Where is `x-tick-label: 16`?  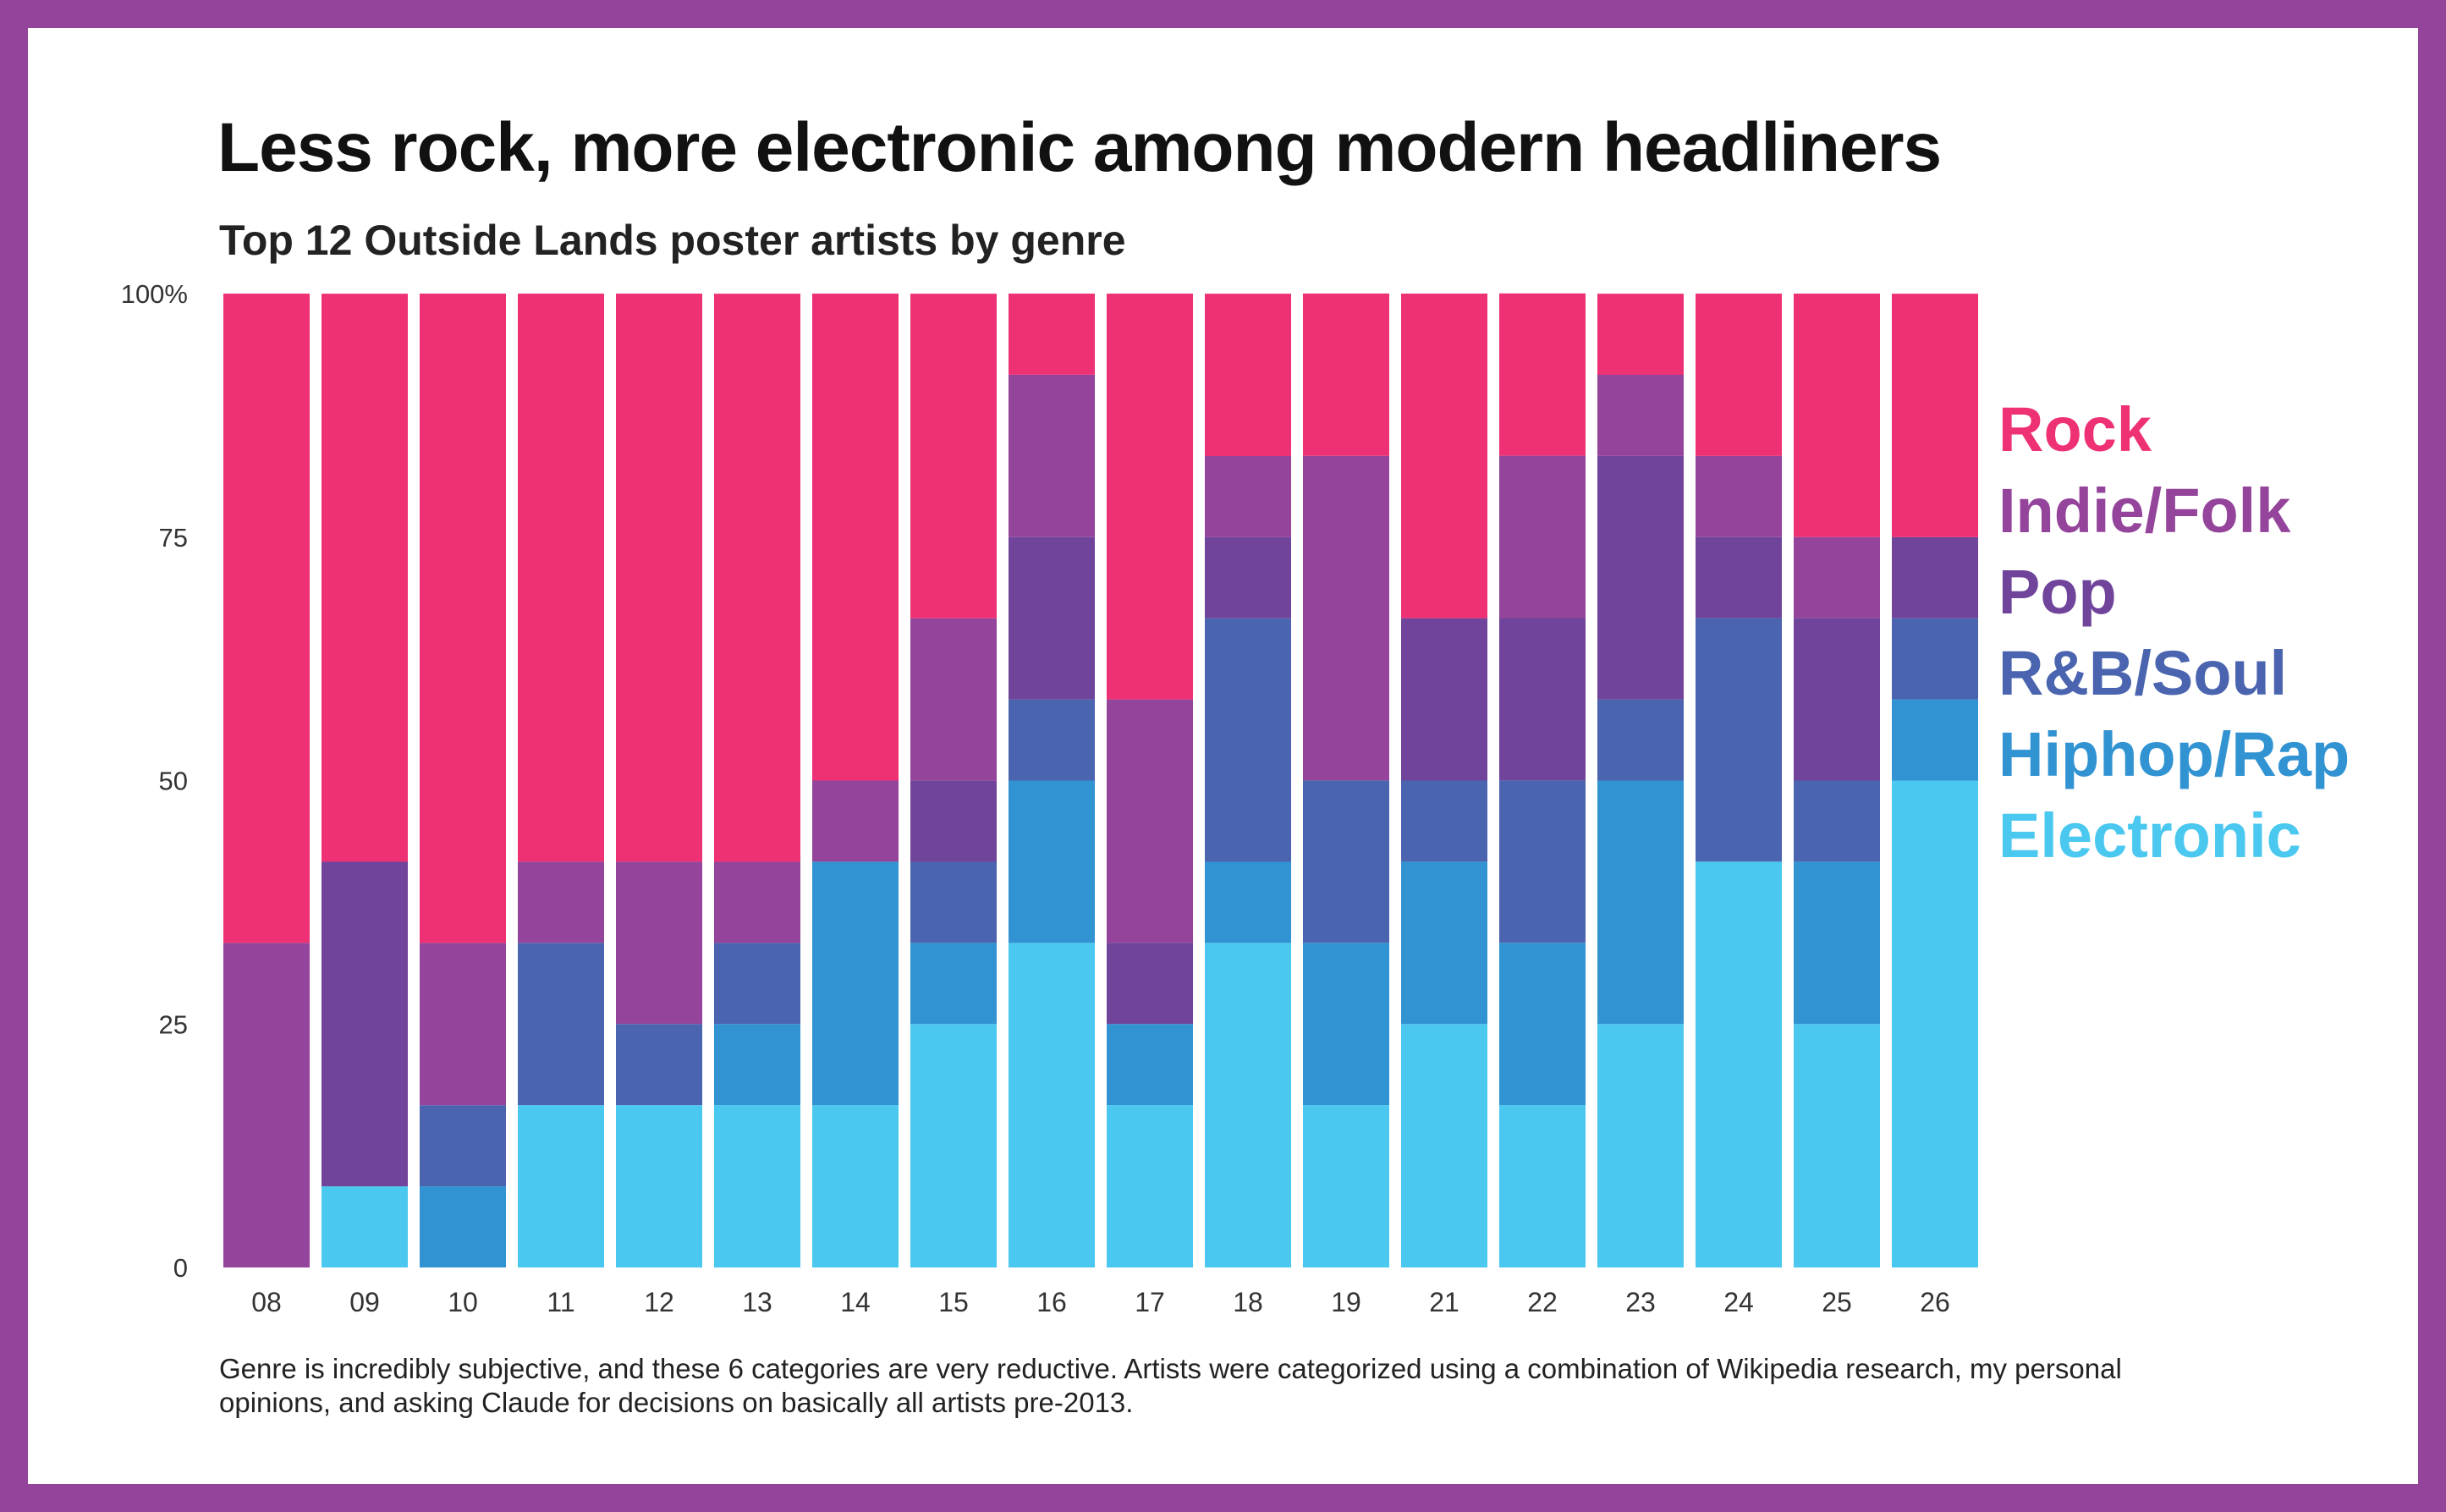 x-tick-label: 16 is located at coordinates (1051, 1302).